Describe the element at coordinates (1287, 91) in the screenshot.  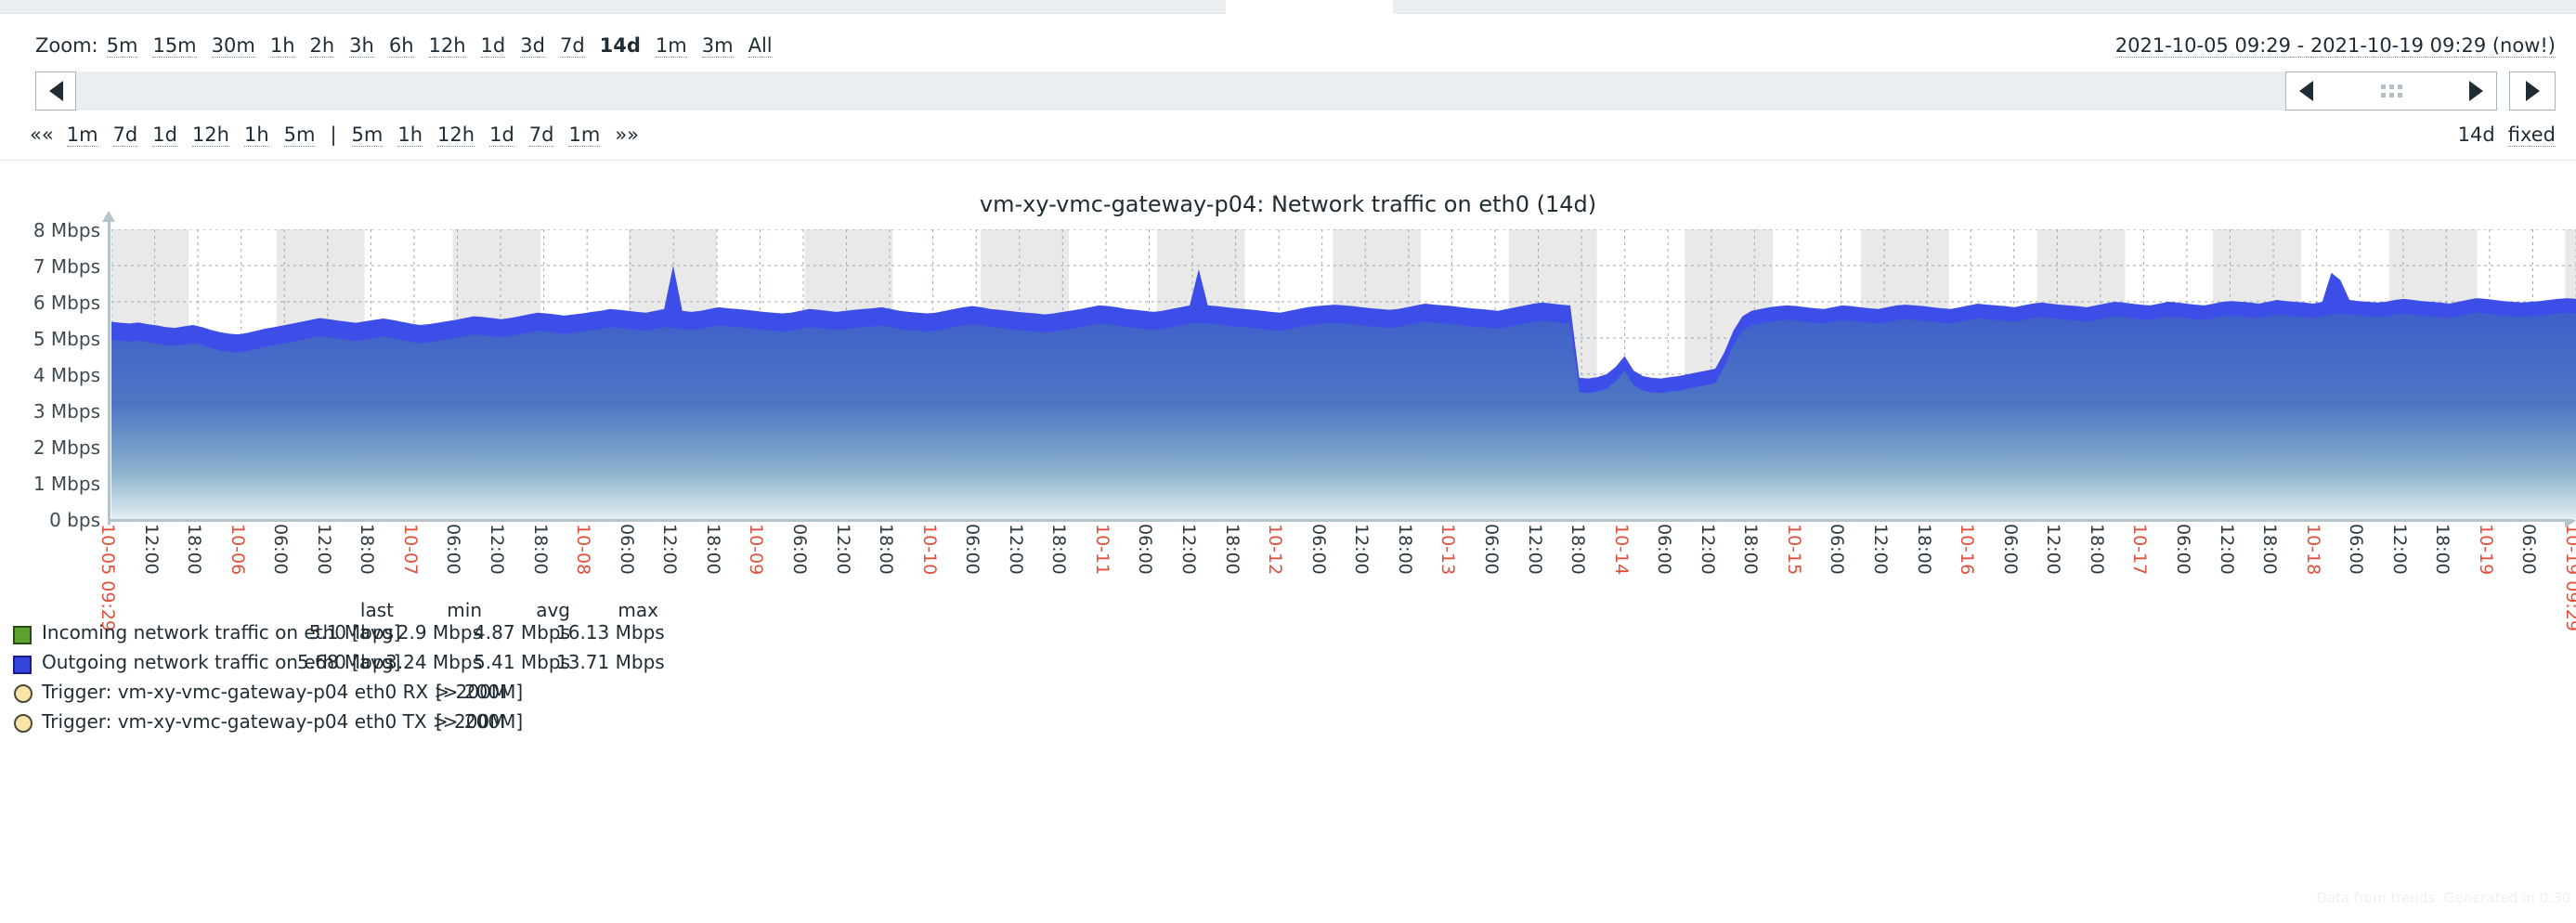
I see `slider-track` at that location.